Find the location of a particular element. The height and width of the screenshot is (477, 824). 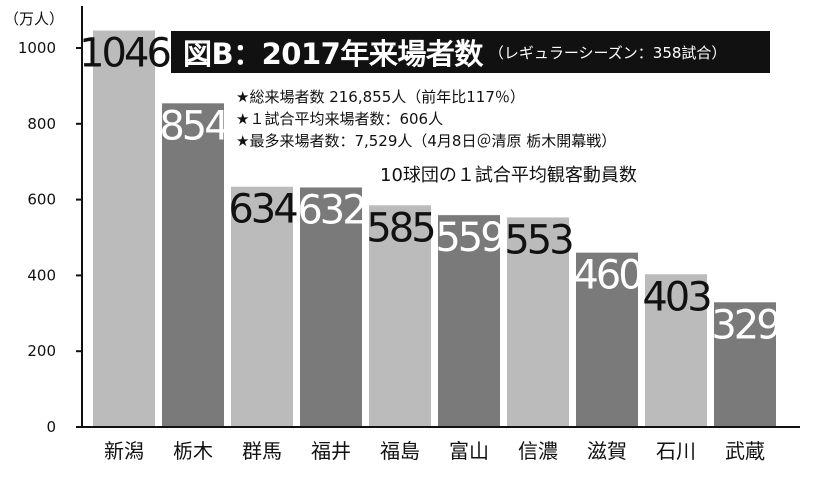

chart-subtitle: （レギュラーシーズン：358試合） is located at coordinates (607, 52).